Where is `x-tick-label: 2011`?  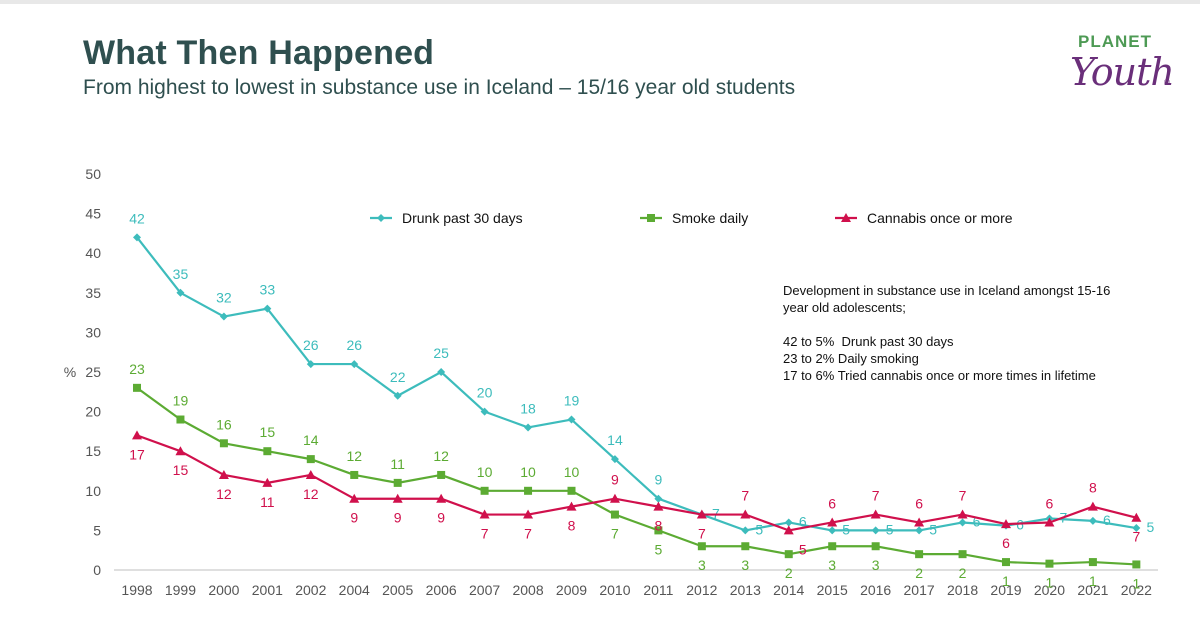
x-tick-label: 2011 is located at coordinates (658, 590).